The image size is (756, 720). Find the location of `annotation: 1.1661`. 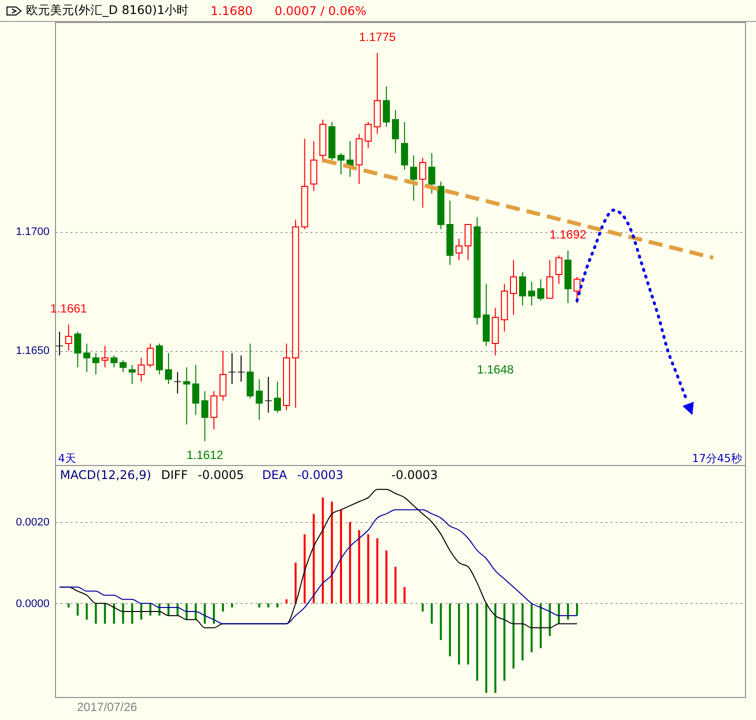

annotation: 1.1661 is located at coordinates (69, 308).